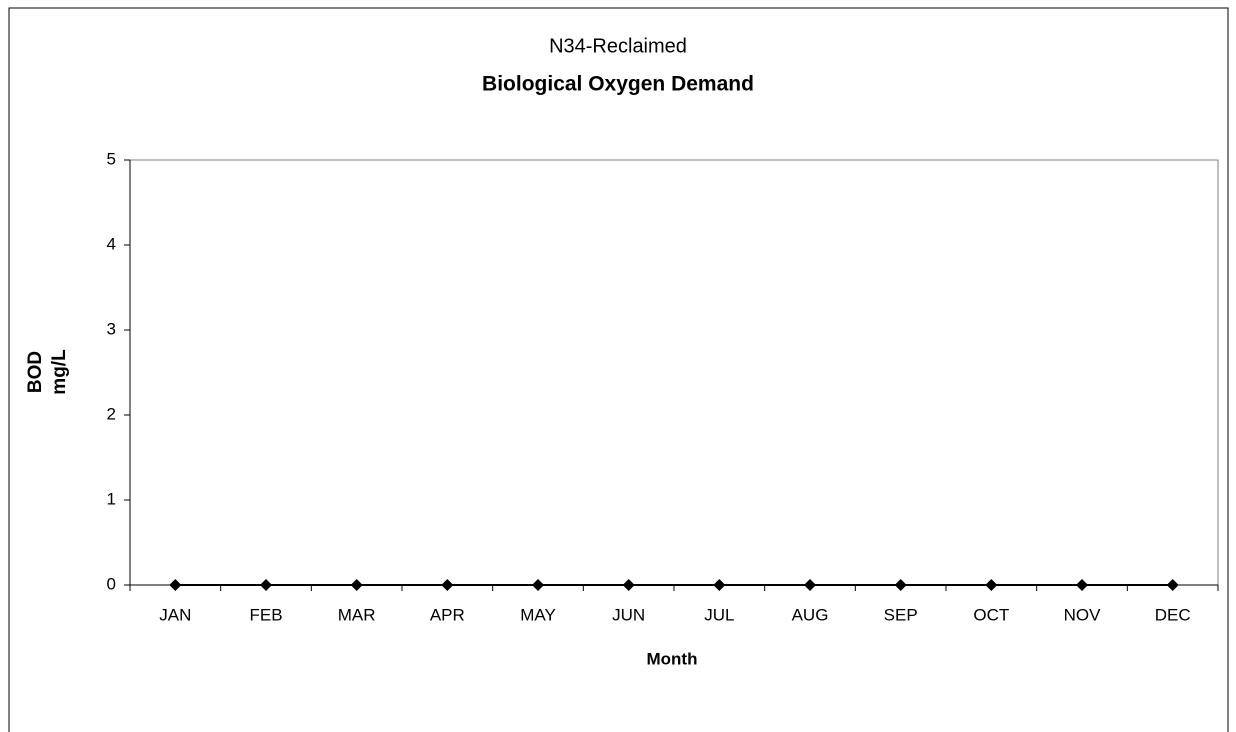 The height and width of the screenshot is (732, 1236). Describe the element at coordinates (111, 413) in the screenshot. I see `y-tick-label: 2` at that location.